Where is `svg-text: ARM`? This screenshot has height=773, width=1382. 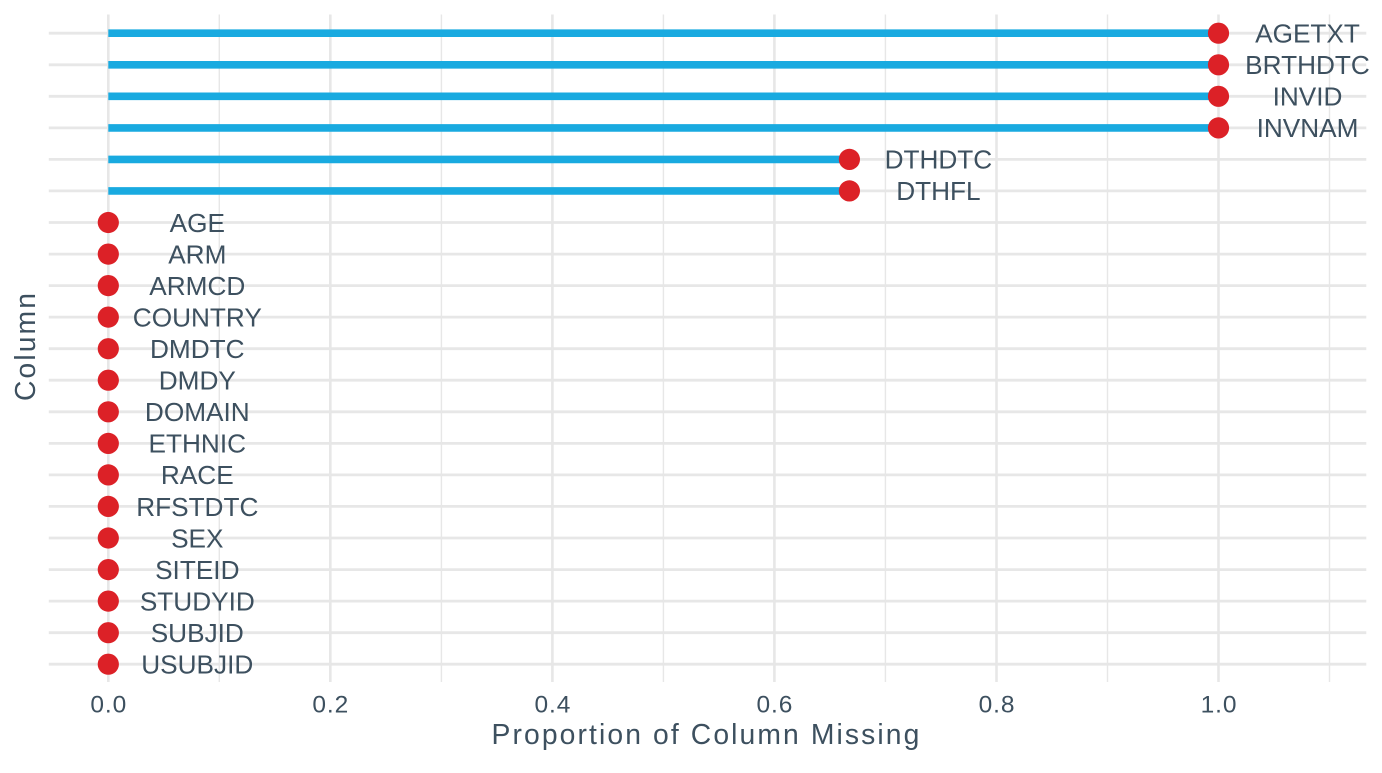 svg-text: ARM is located at coordinates (197, 254).